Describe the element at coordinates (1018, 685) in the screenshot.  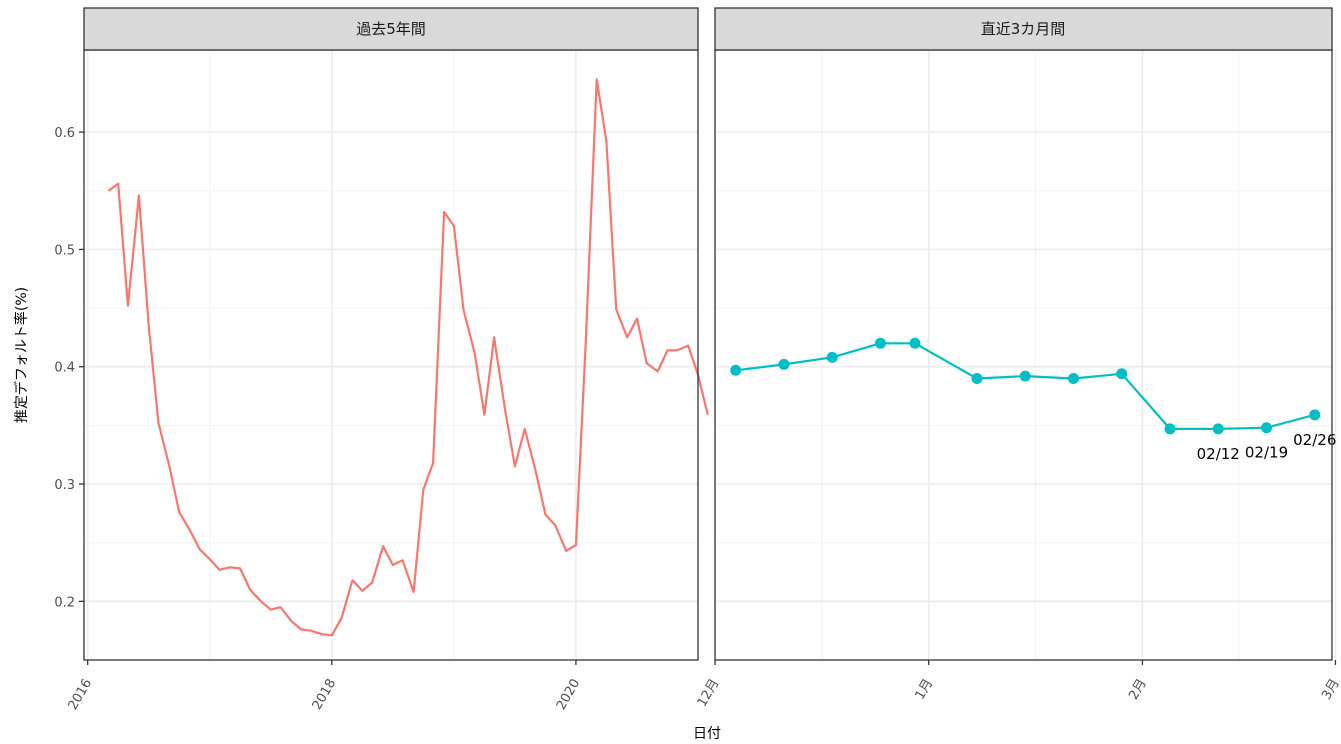
I see `x-axis-right: 12月 1月 2月 3月` at that location.